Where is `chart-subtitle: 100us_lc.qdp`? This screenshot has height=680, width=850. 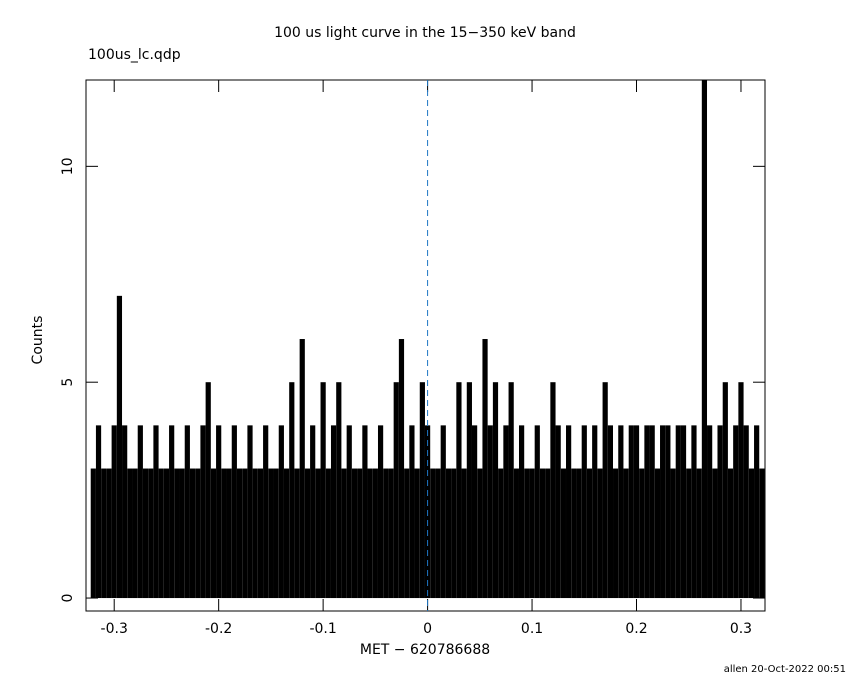 chart-subtitle: 100us_lc.qdp is located at coordinates (134, 55).